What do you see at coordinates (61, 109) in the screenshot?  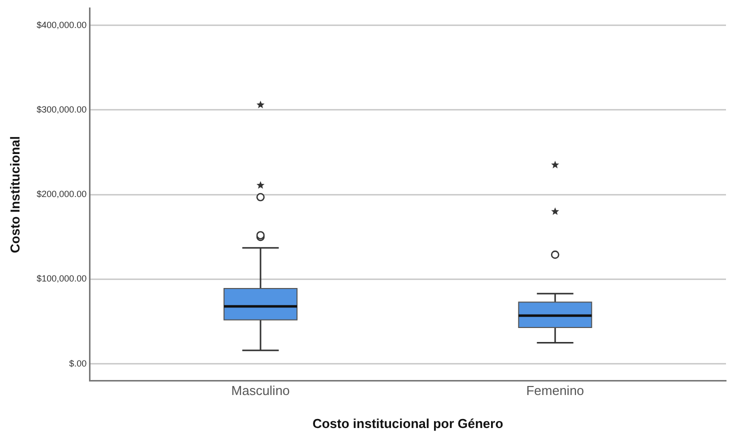 I see `y-tick-label: $300,000.00` at bounding box center [61, 109].